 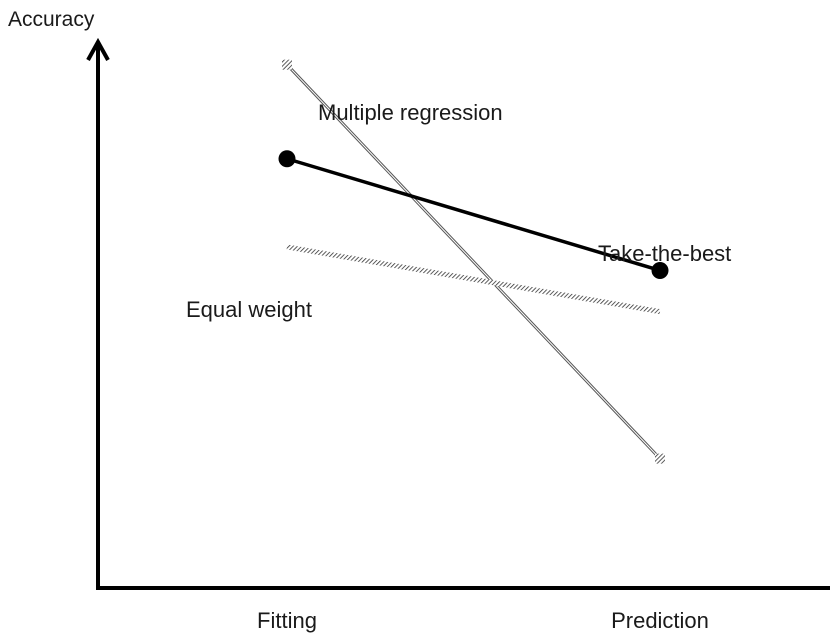 I want to click on x-tick-labels: Fitting Prediction, so click(x=483, y=620).